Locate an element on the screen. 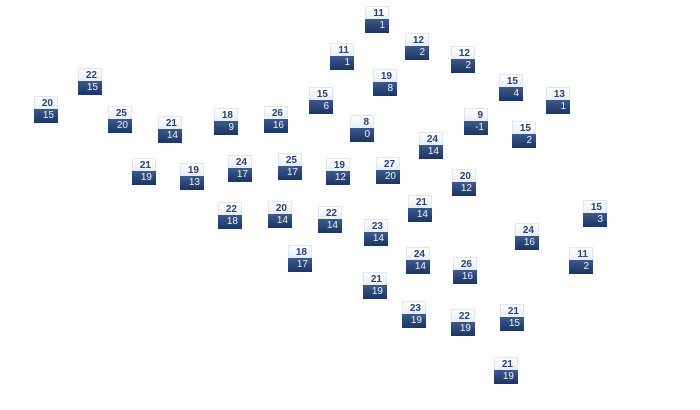 Image resolution: width=700 pixels, height=410 pixels. low-temperature: 17 is located at coordinates (240, 175).